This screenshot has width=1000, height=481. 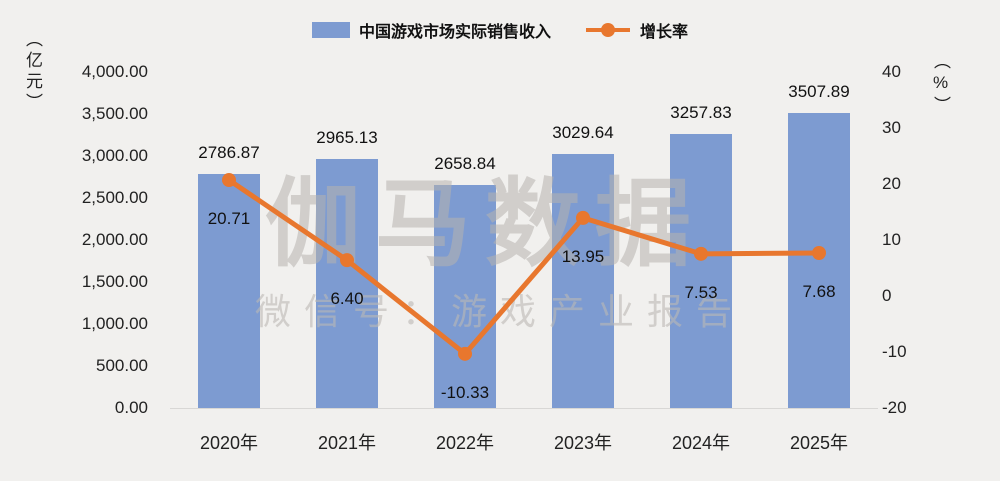 What do you see at coordinates (114, 323) in the screenshot?
I see `left-axis-tick: 1,000.00` at bounding box center [114, 323].